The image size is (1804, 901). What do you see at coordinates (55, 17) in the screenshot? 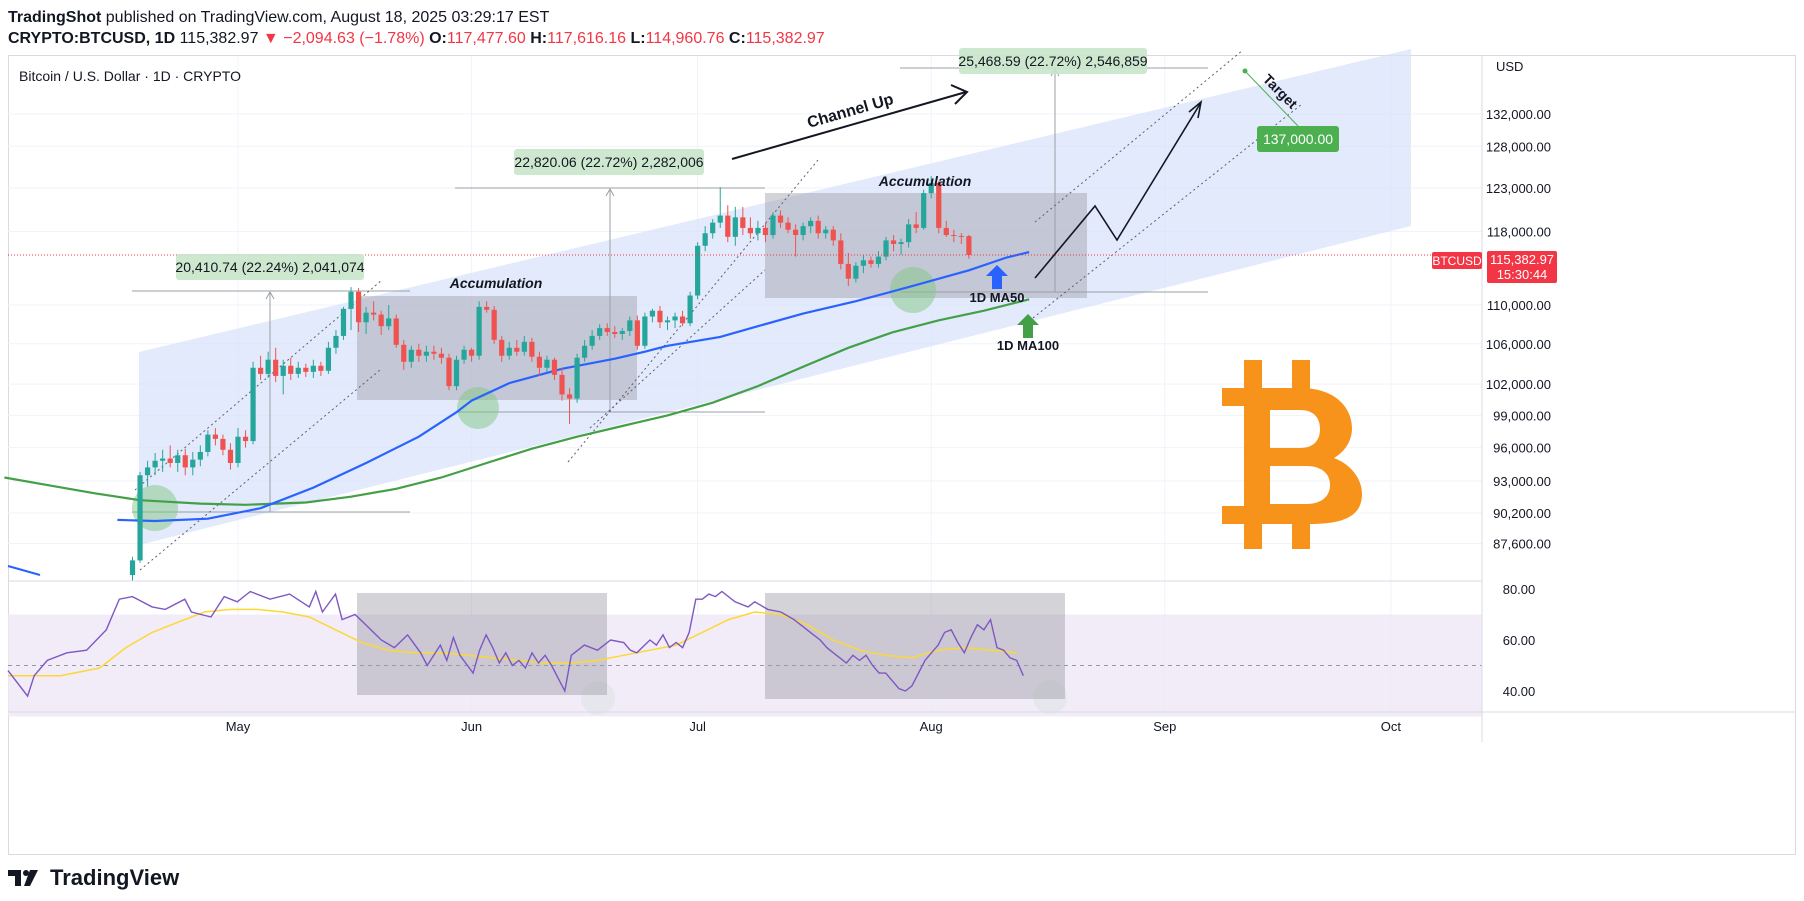
I see `author-name: TradingShot` at bounding box center [55, 17].